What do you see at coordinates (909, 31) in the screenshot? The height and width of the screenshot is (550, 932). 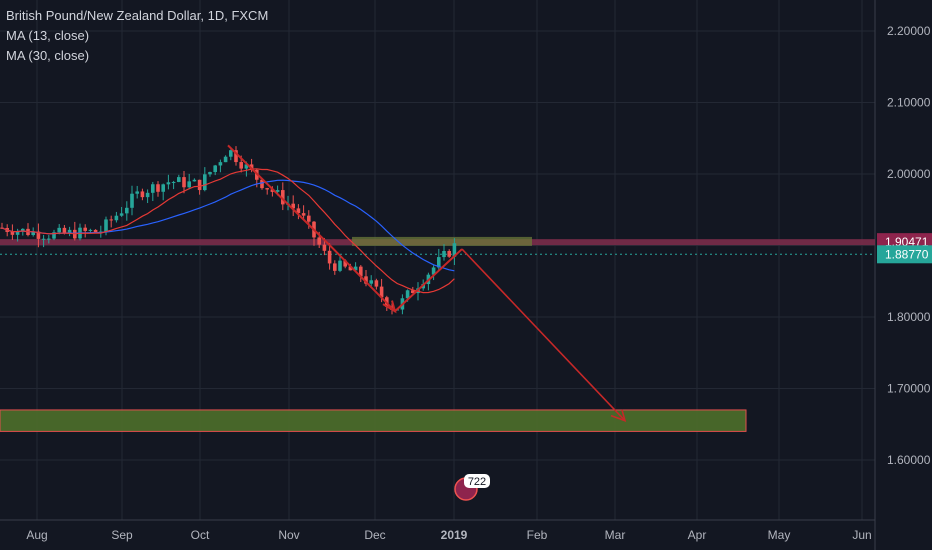 I see `y-tick-label: 2.20000` at bounding box center [909, 31].